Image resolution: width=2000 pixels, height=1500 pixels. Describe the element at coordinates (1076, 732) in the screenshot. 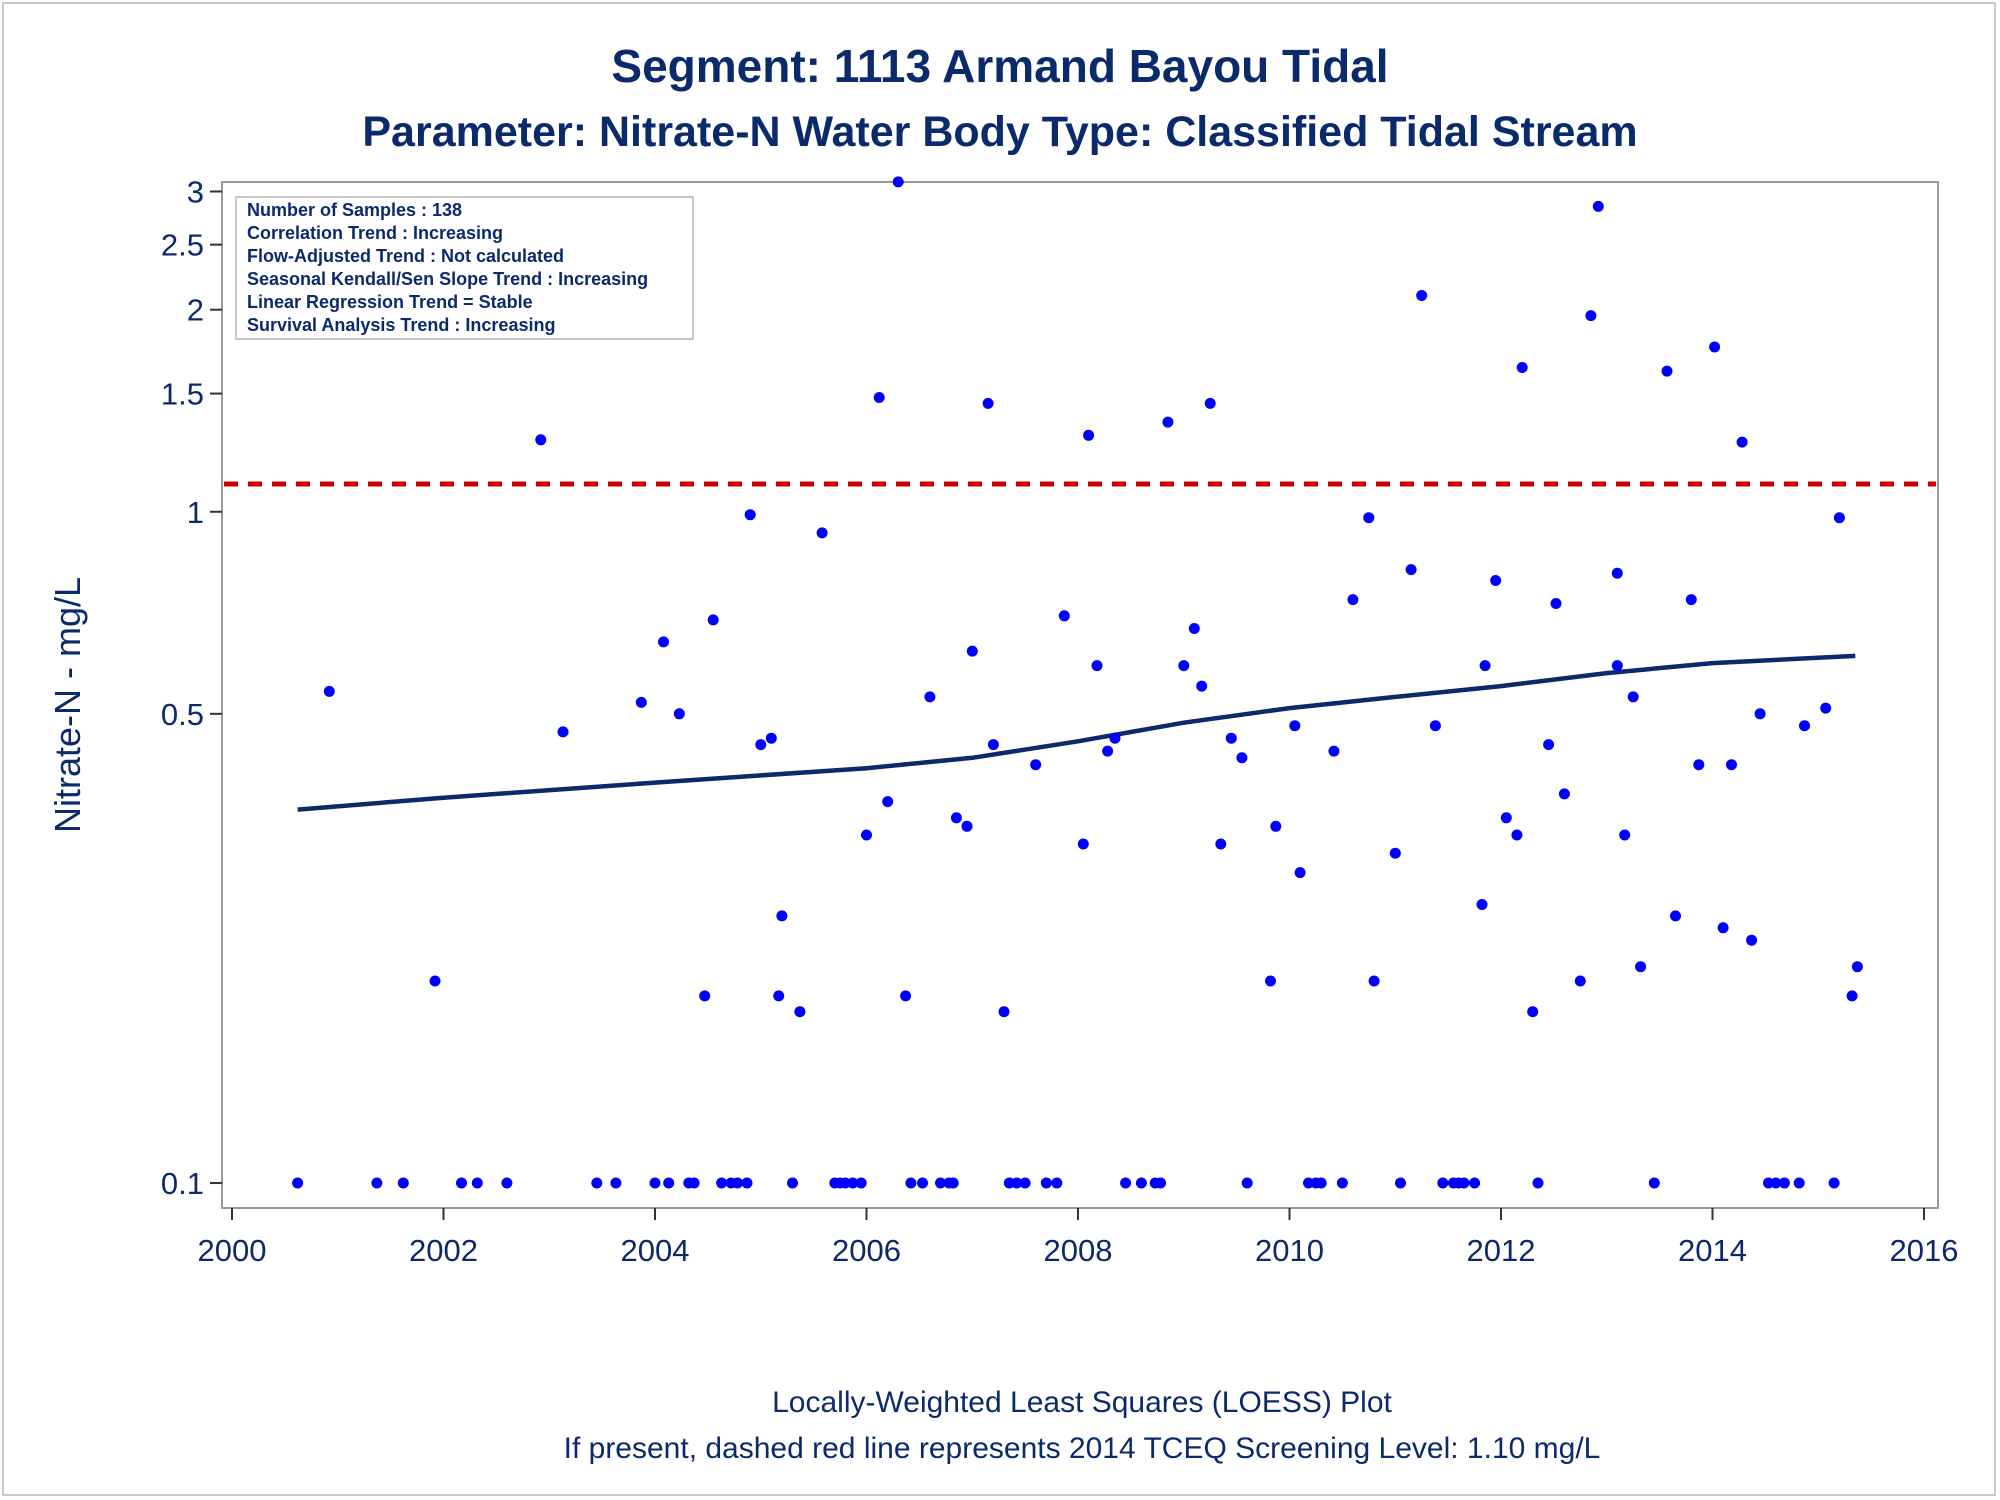

I see `loess-curve` at that location.